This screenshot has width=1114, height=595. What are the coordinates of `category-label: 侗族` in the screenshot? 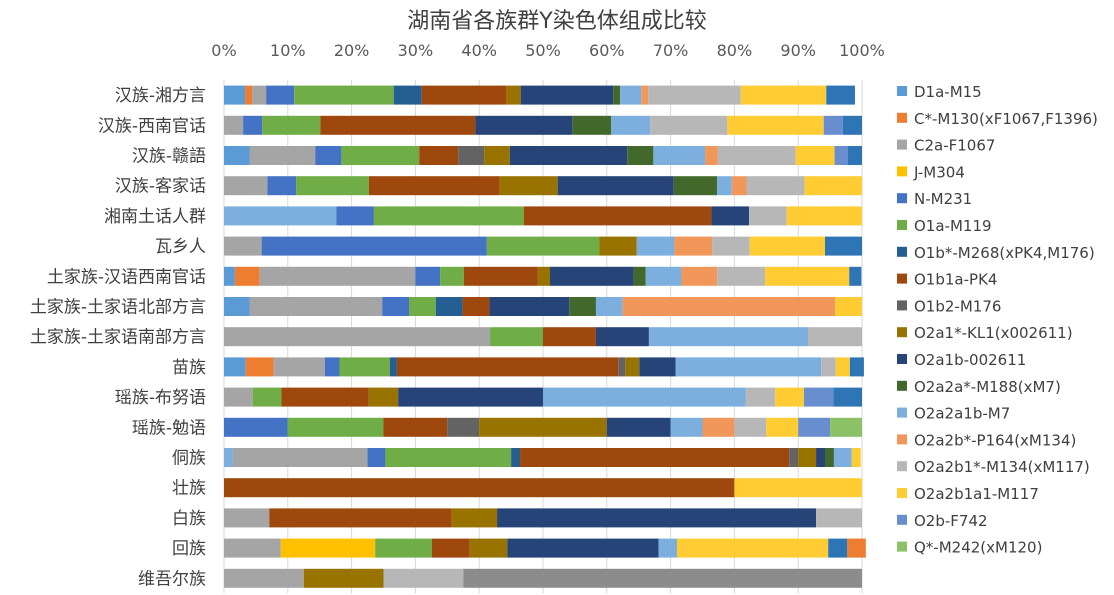 It's located at (189, 459).